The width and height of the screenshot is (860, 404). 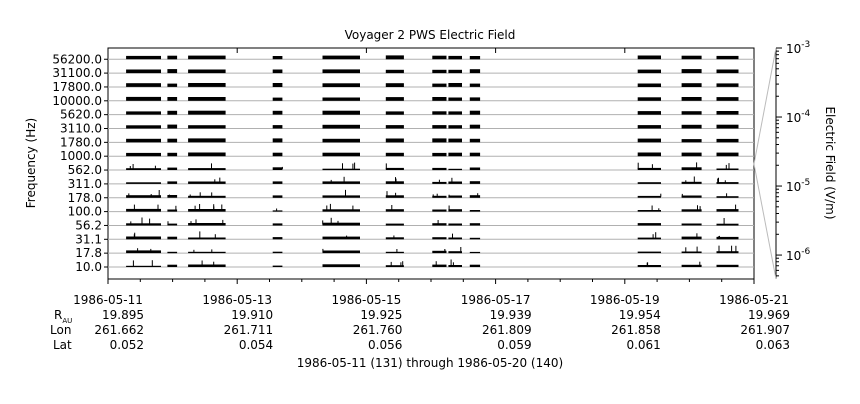 I want to click on colorbar-tick-label: 10-4, so click(x=798, y=117).